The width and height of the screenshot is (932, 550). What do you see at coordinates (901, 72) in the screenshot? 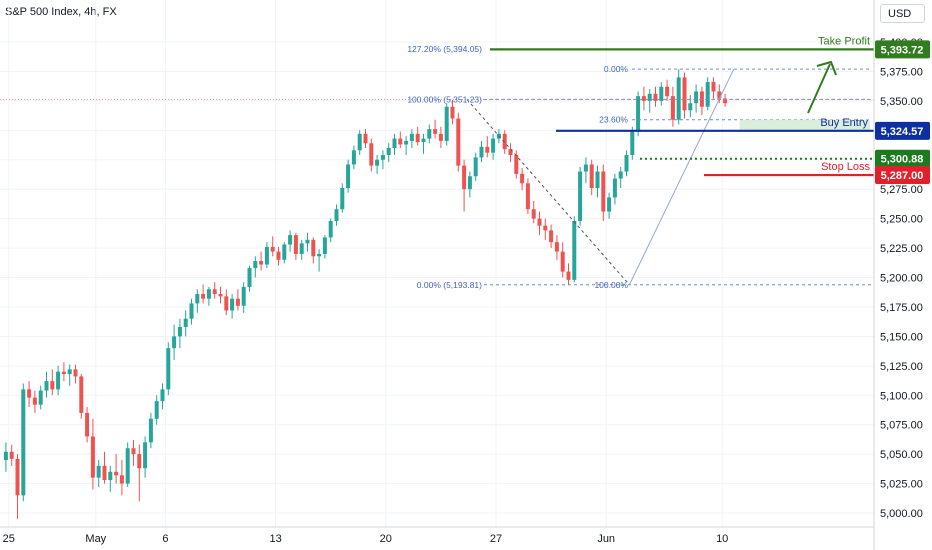
I see `price-tick-label: 5,375.00` at bounding box center [901, 72].